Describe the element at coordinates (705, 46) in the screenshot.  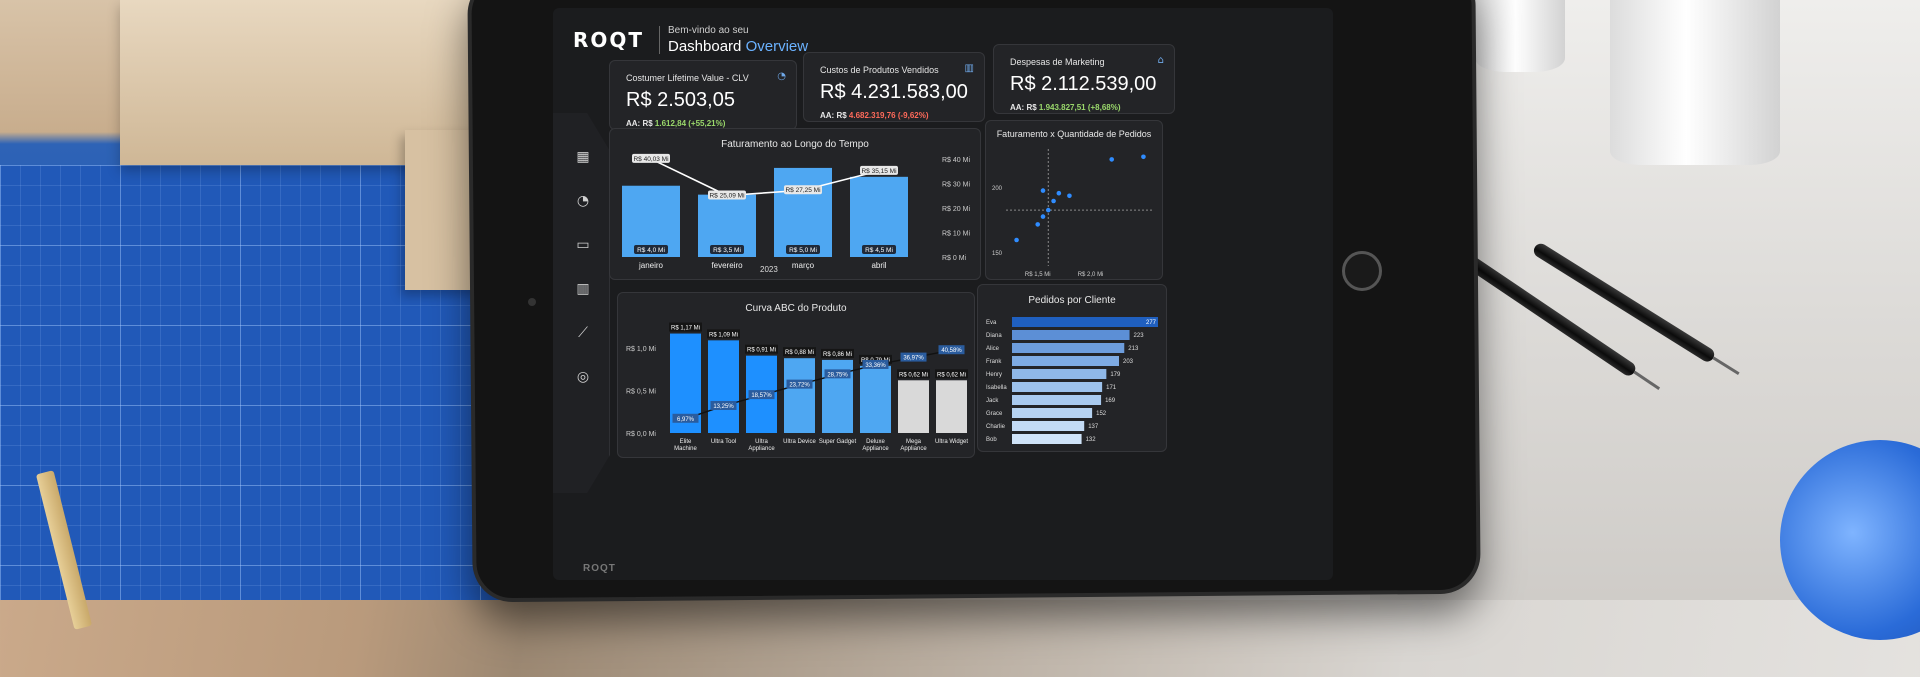
I see `page-title-main: Dashboard` at that location.